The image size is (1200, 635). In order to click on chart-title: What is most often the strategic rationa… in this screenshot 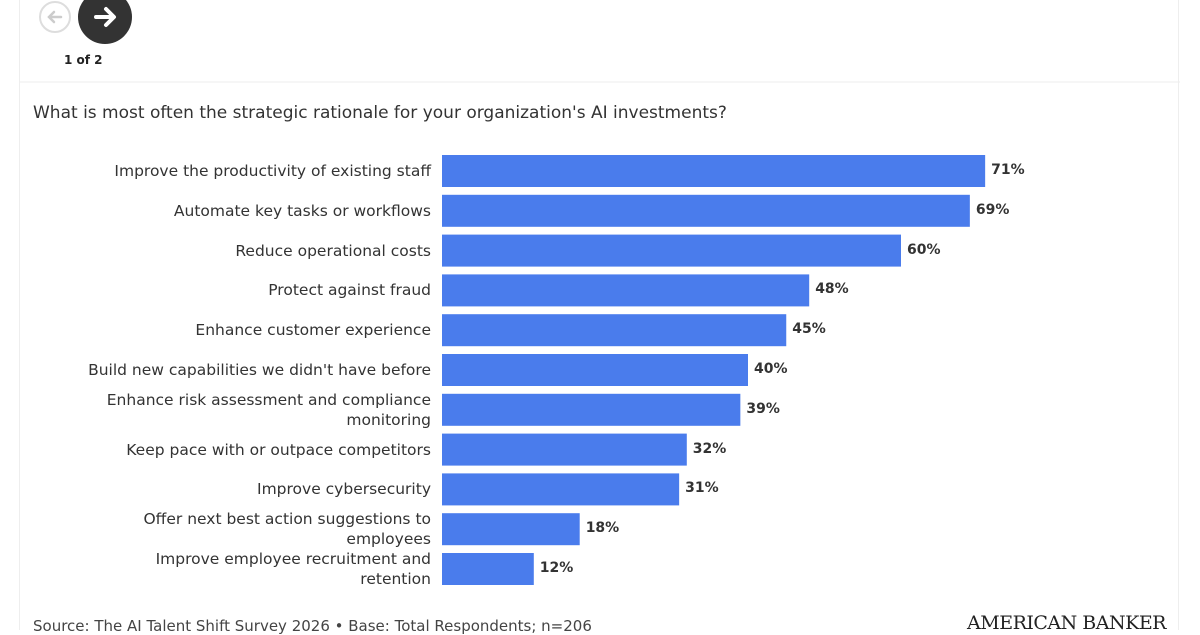, I will do `click(380, 113)`.